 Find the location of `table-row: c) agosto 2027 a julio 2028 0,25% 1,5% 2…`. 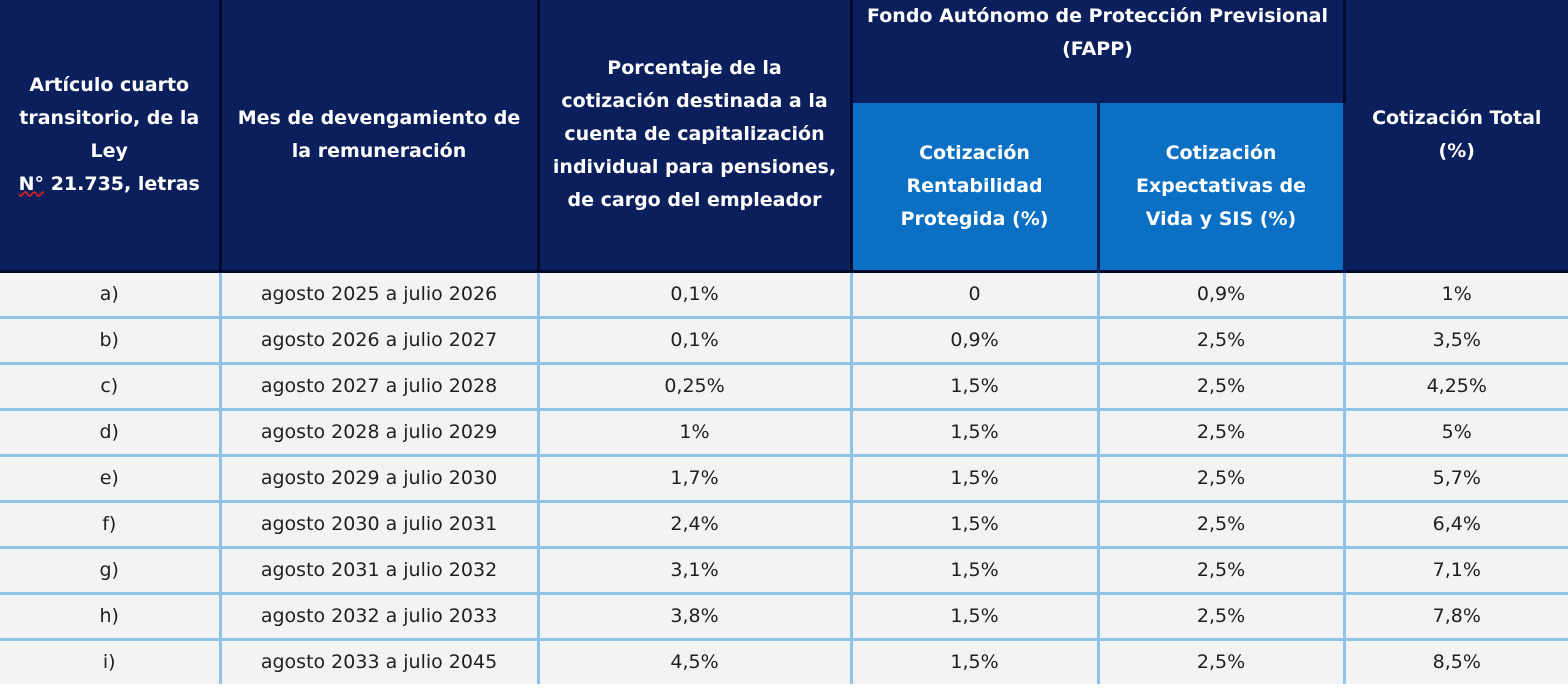

table-row: c) agosto 2027 a julio 2028 0,25% 1,5% 2… is located at coordinates (784, 385).